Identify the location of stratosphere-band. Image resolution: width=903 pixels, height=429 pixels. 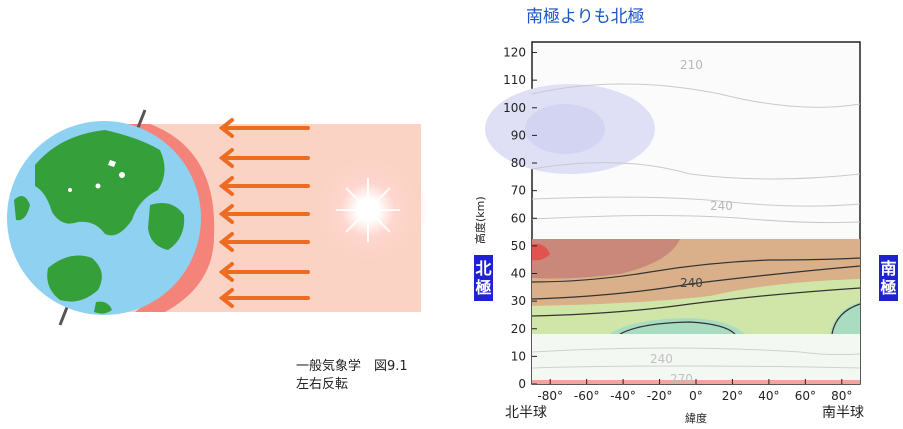
(696, 287).